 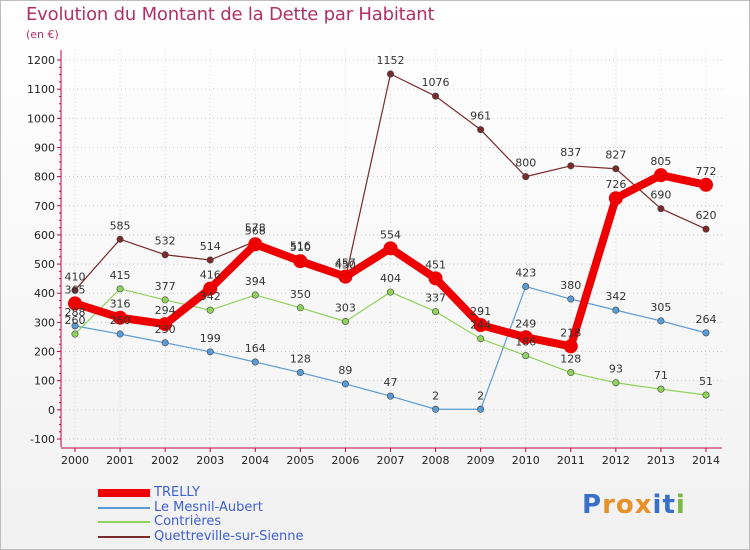 I want to click on data-label: 837, so click(x=570, y=152).